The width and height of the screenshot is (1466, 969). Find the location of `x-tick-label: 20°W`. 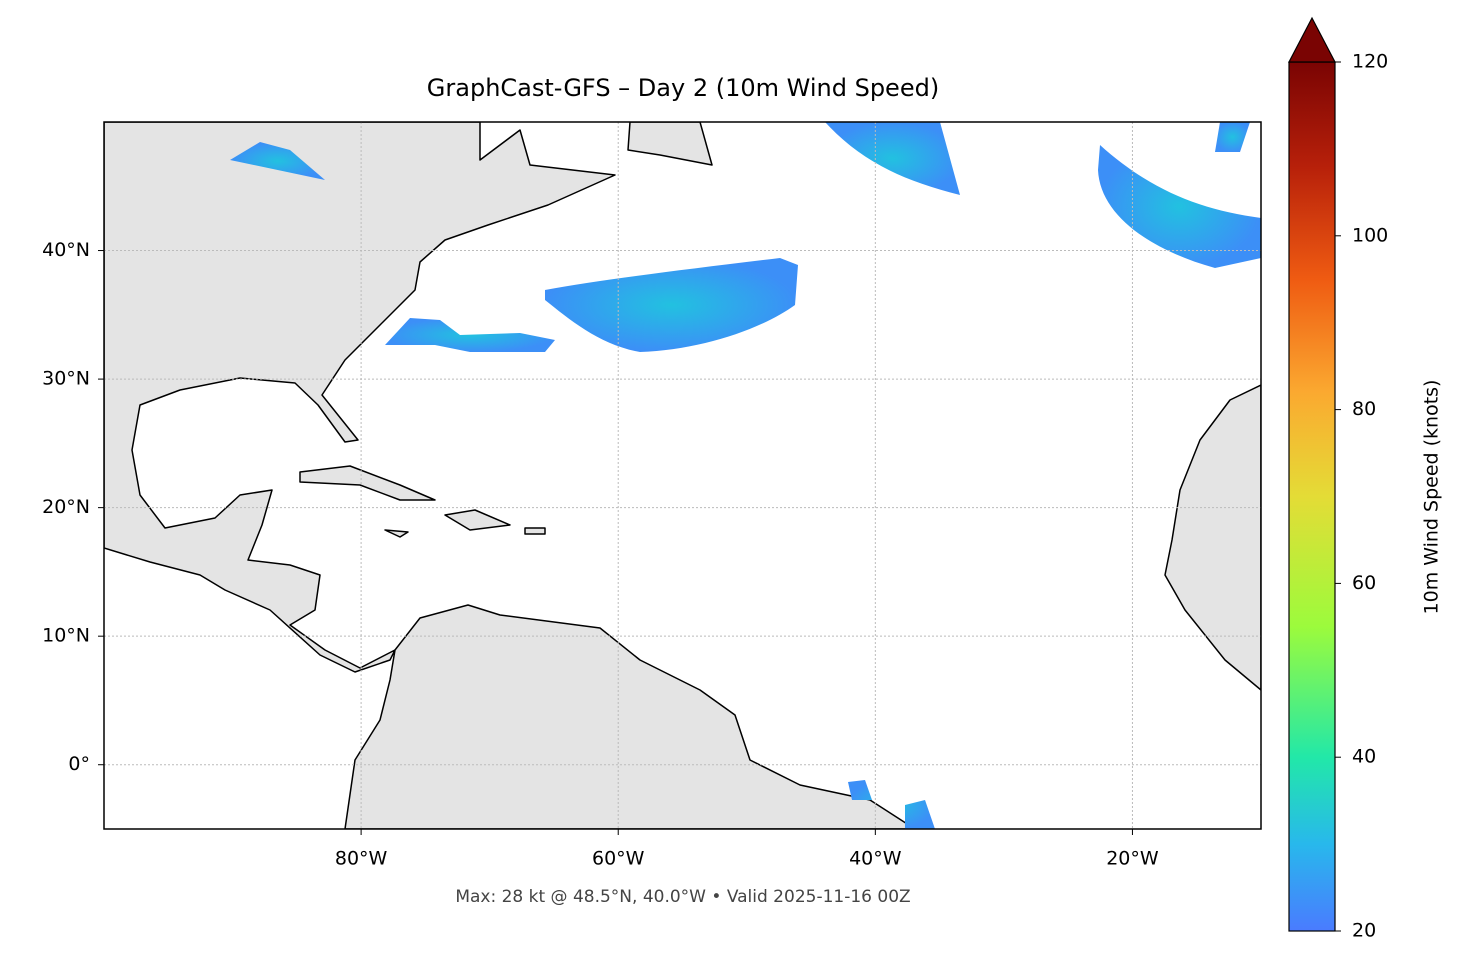

x-tick-label: 20°W is located at coordinates (1132, 859).